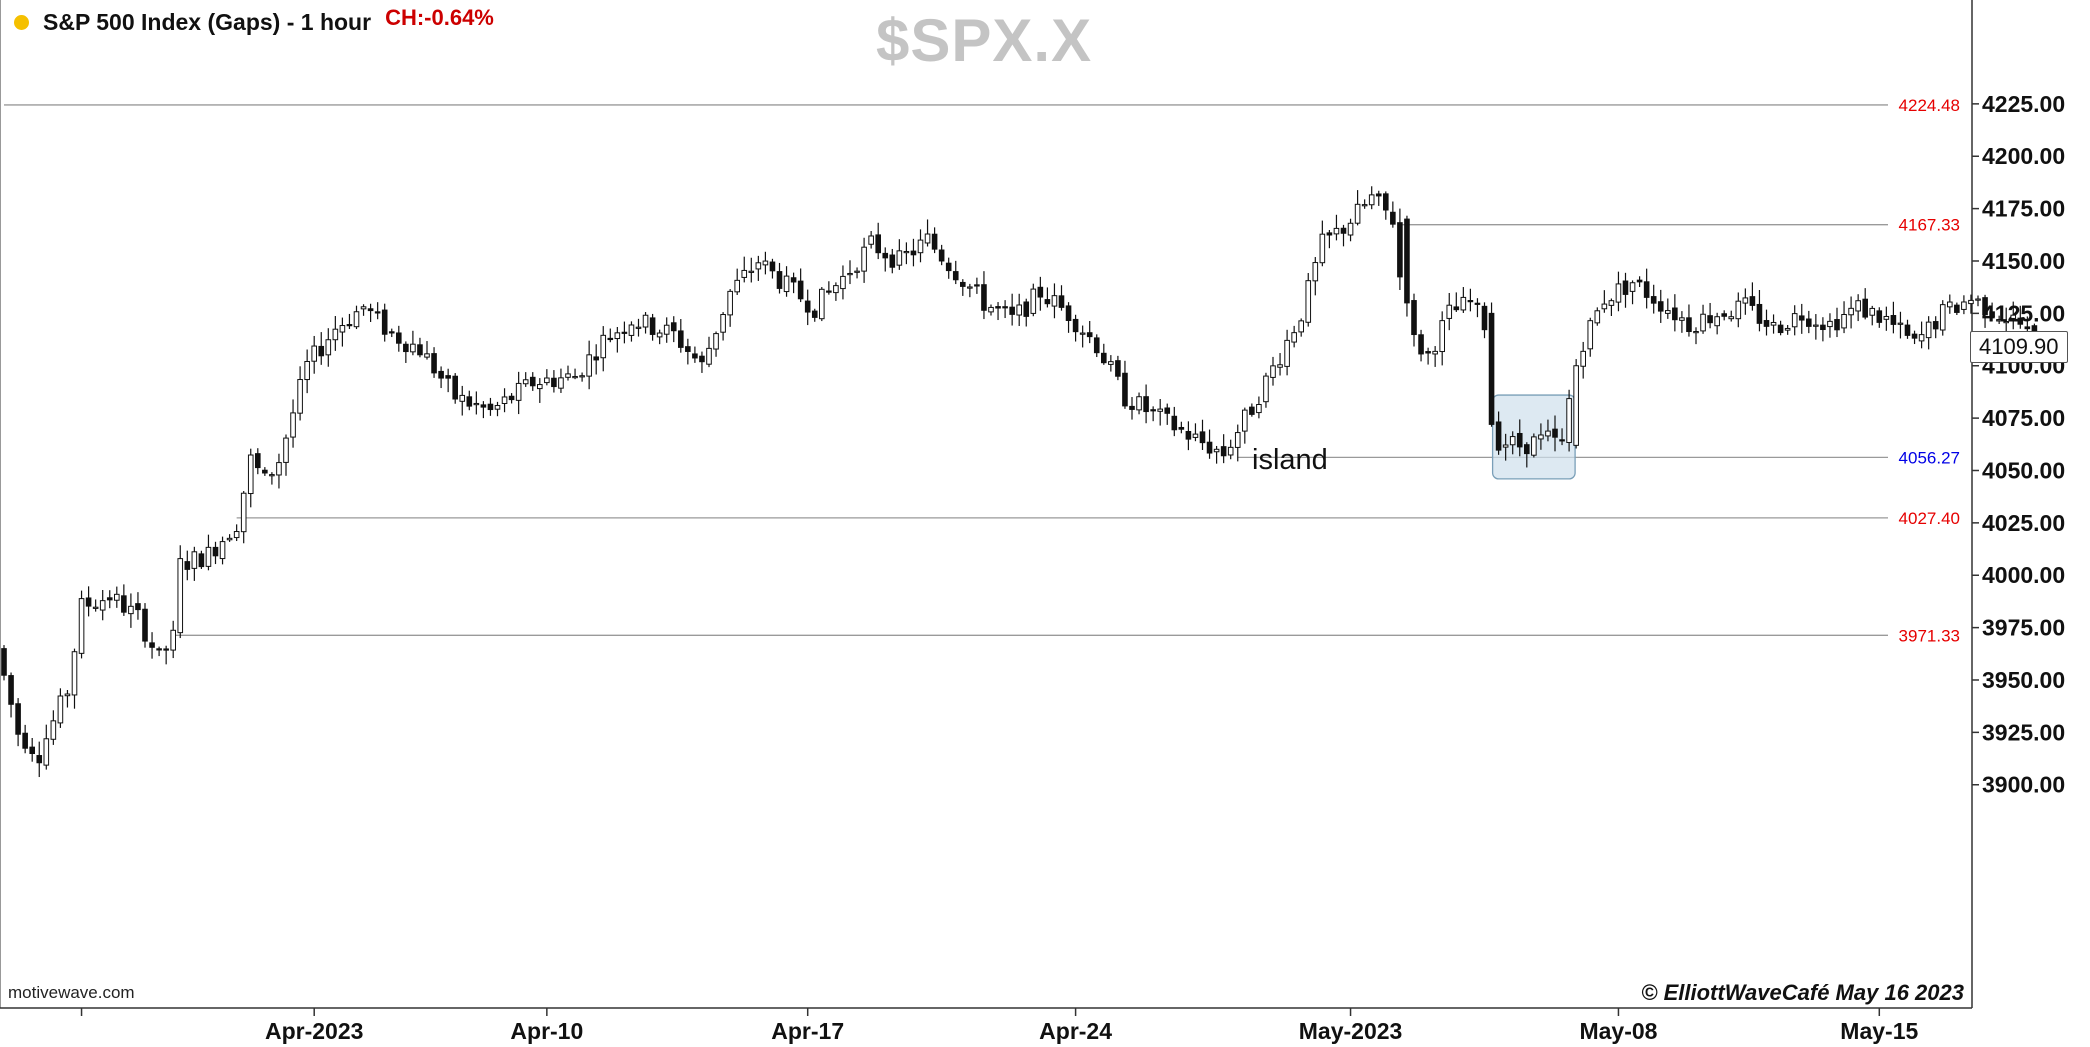  I want to click on y-tick-label: 4225.00, so click(2023, 104).